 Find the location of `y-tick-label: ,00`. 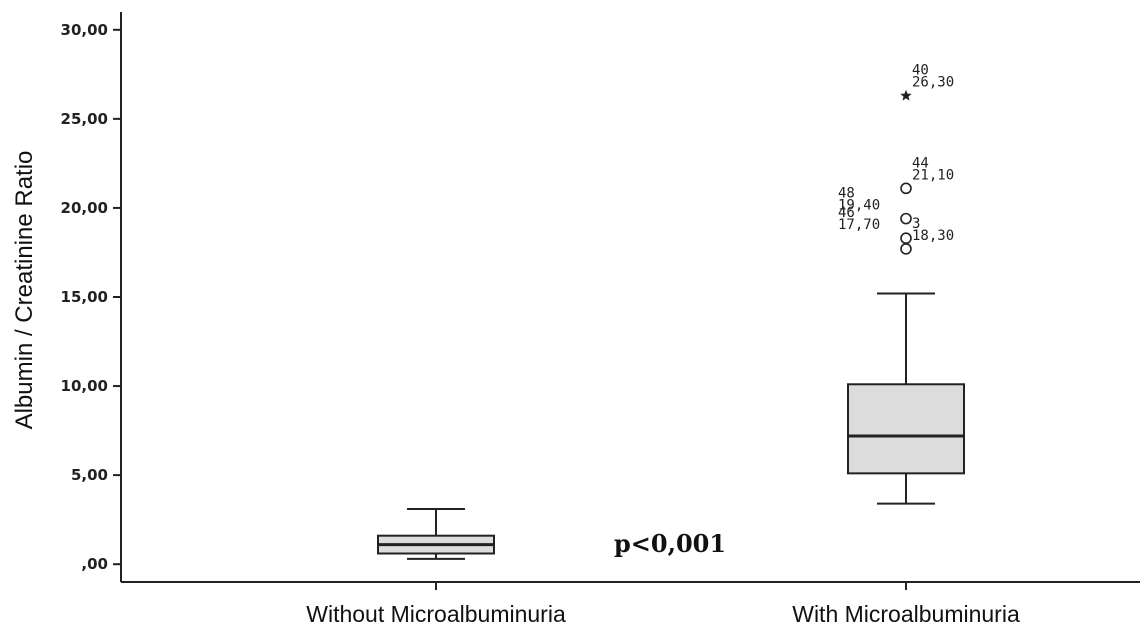

y-tick-label: ,00 is located at coordinates (94, 564).